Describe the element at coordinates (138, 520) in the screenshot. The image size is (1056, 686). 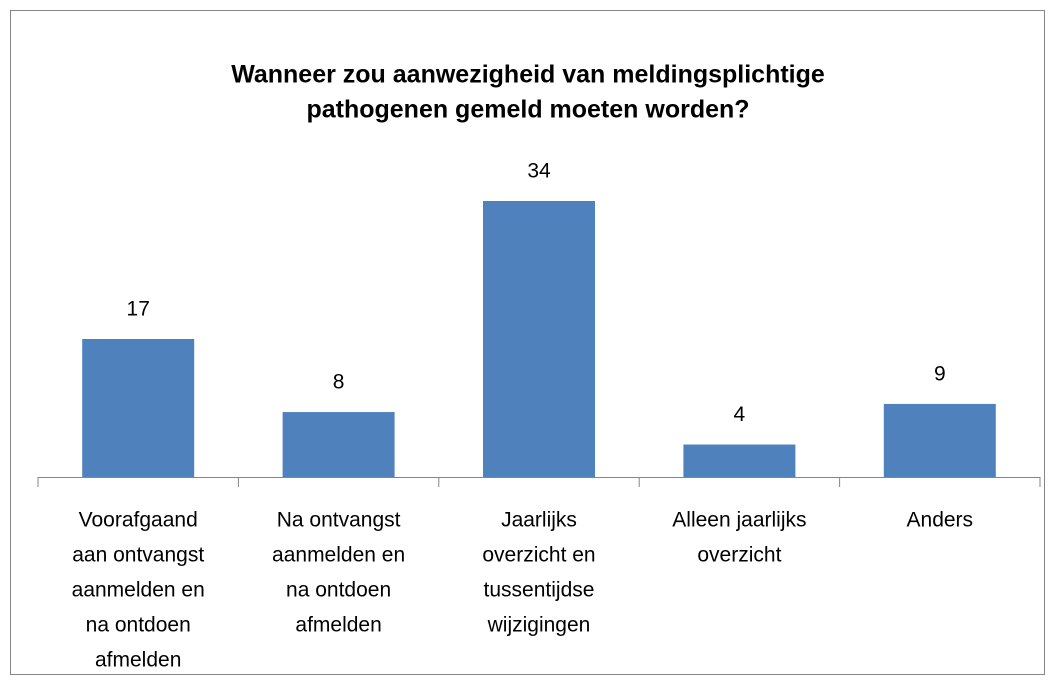
I see `x-tick-label: Voorafgaand` at that location.